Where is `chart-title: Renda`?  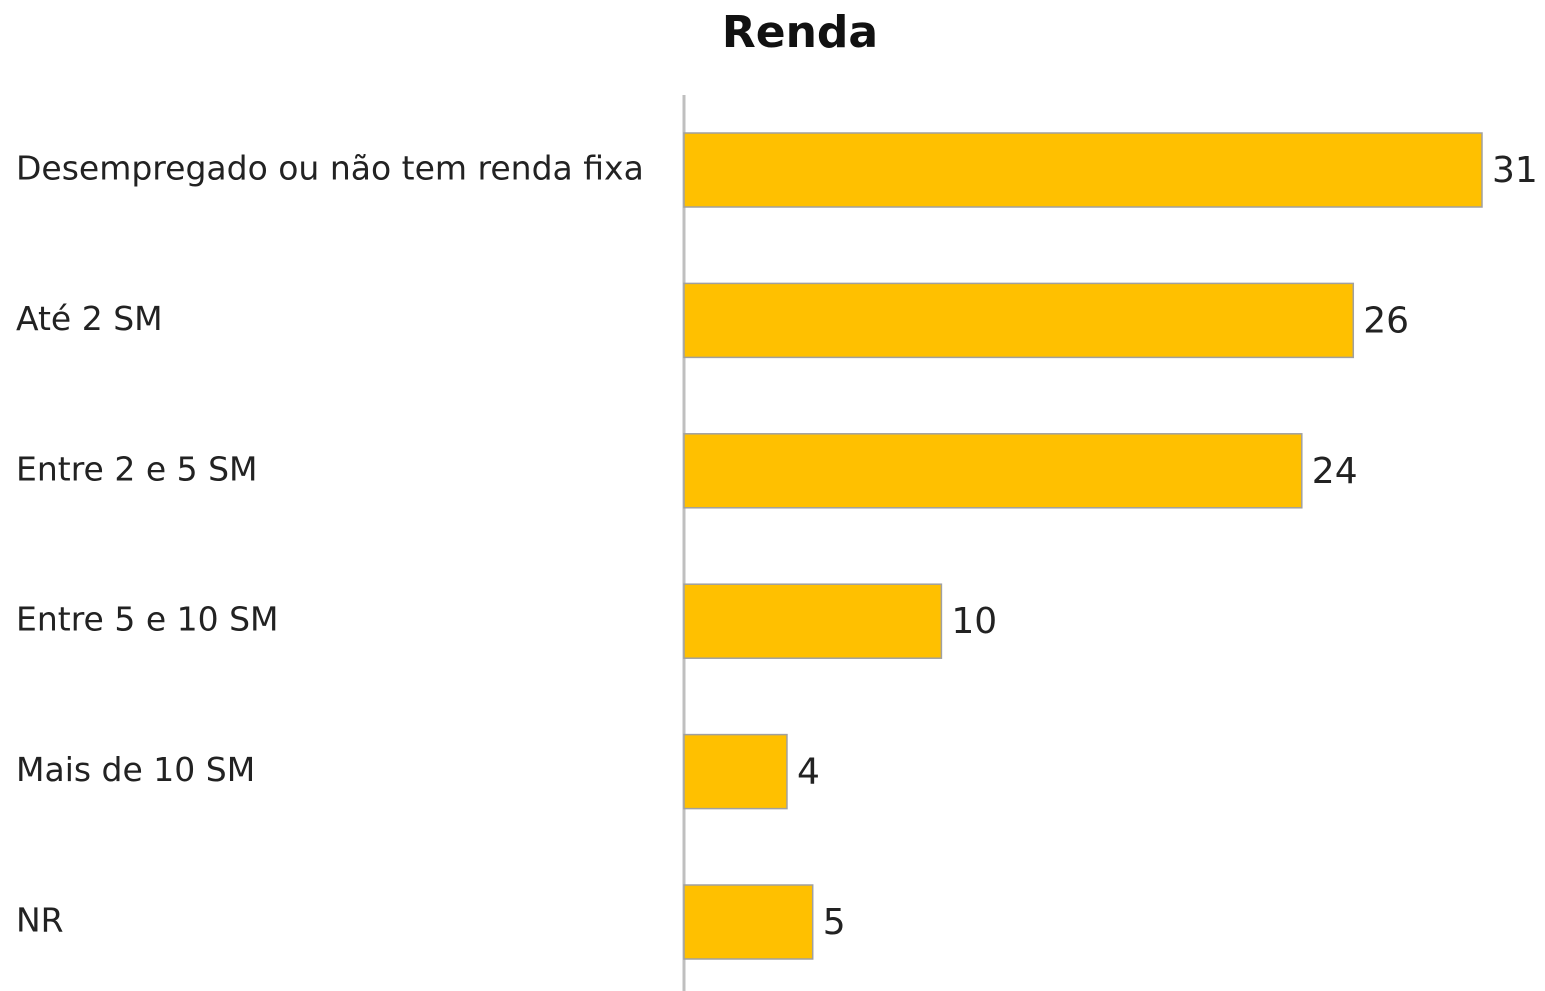 chart-title: Renda is located at coordinates (800, 32).